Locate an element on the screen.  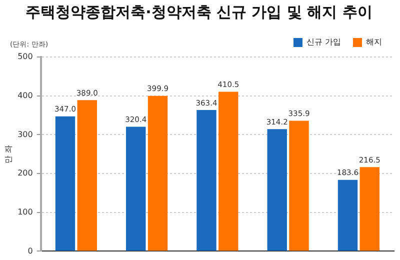
y-axis-title: 만 좌 is located at coordinates (8, 154).